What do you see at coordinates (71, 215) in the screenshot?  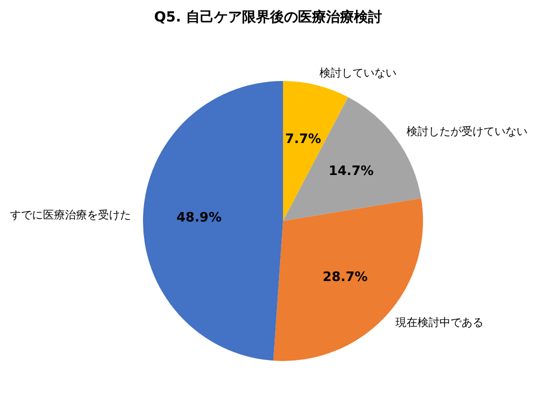 I see `slice-label: すでに医療治療を受けた` at bounding box center [71, 215].